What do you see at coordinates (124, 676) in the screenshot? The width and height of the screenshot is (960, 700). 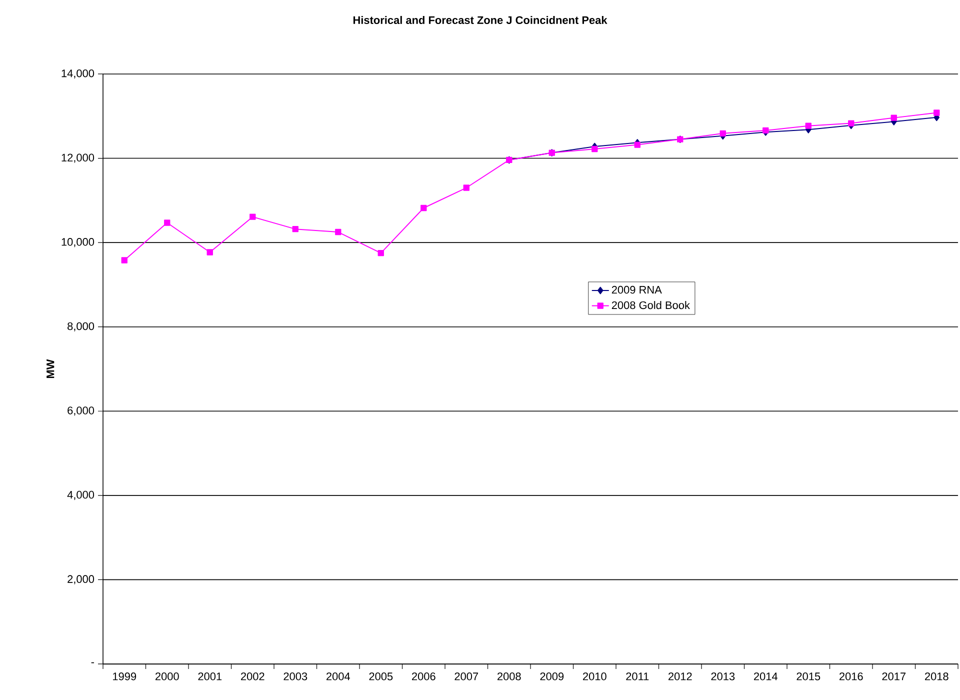 I see `x-tick-label: 1999` at bounding box center [124, 676].